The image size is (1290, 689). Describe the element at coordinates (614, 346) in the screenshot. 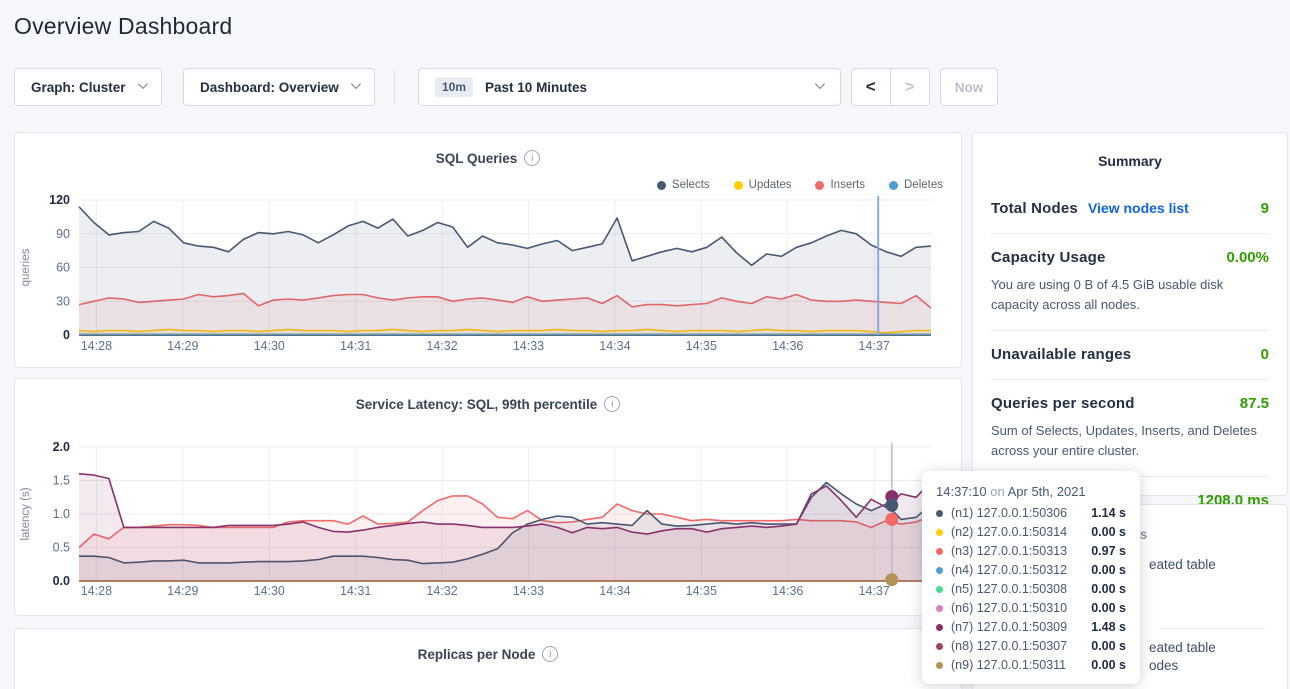

I see `x-tick-label: 14:34` at that location.